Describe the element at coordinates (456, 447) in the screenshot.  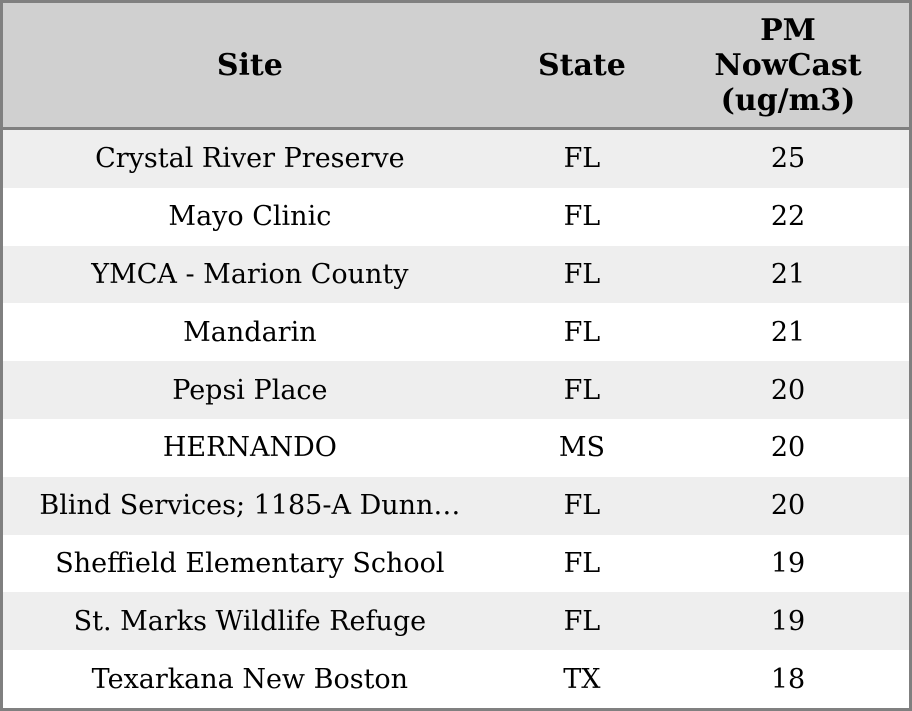
I see `table-row: HERNANDO MS 20` at that location.